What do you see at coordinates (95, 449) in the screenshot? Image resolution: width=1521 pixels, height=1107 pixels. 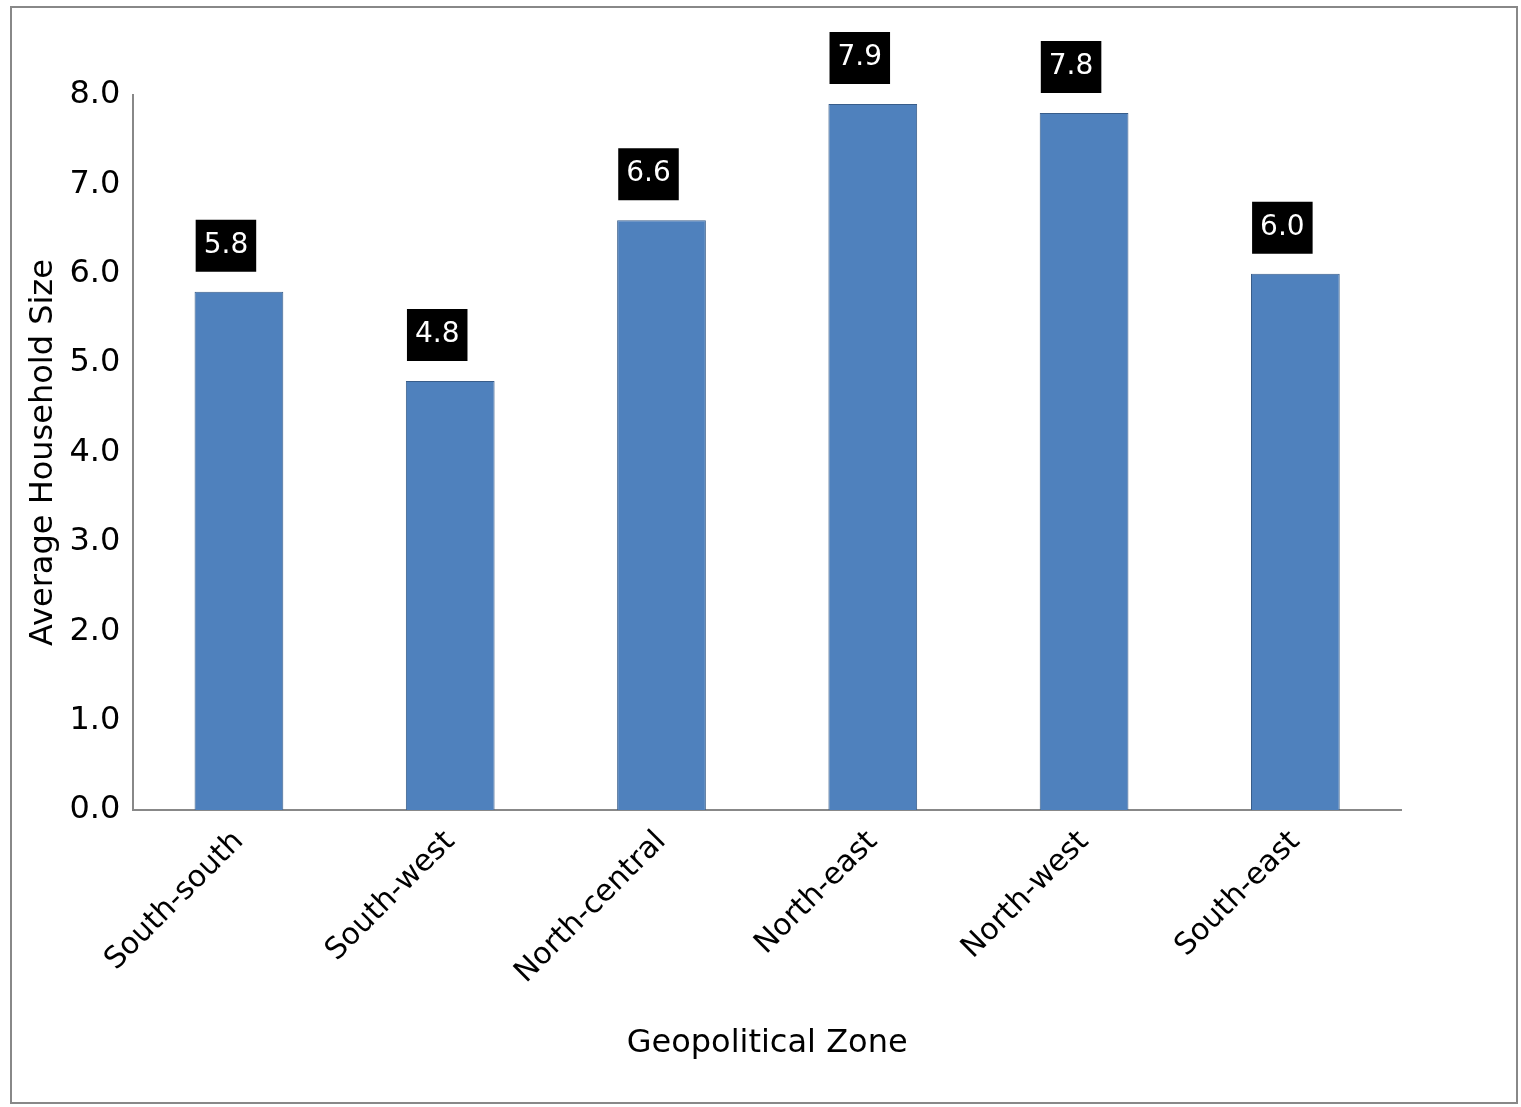 I see `y-tick-label: 4.0` at bounding box center [95, 449].